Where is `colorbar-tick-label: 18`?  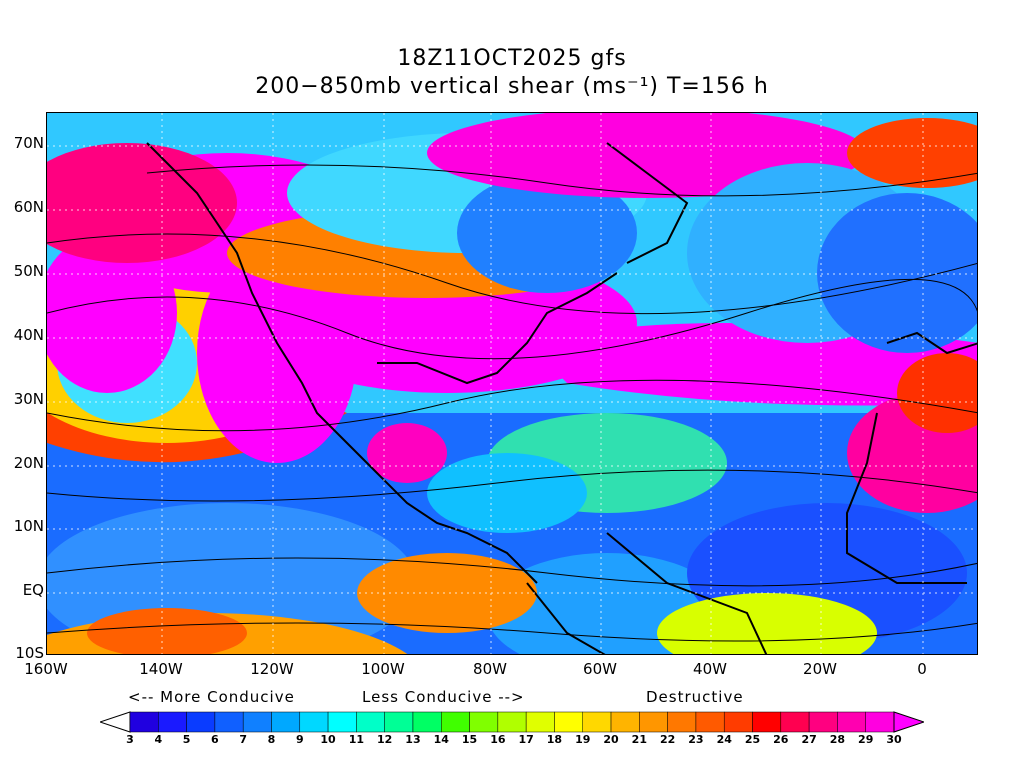
colorbar-tick-label: 18 is located at coordinates (554, 739).